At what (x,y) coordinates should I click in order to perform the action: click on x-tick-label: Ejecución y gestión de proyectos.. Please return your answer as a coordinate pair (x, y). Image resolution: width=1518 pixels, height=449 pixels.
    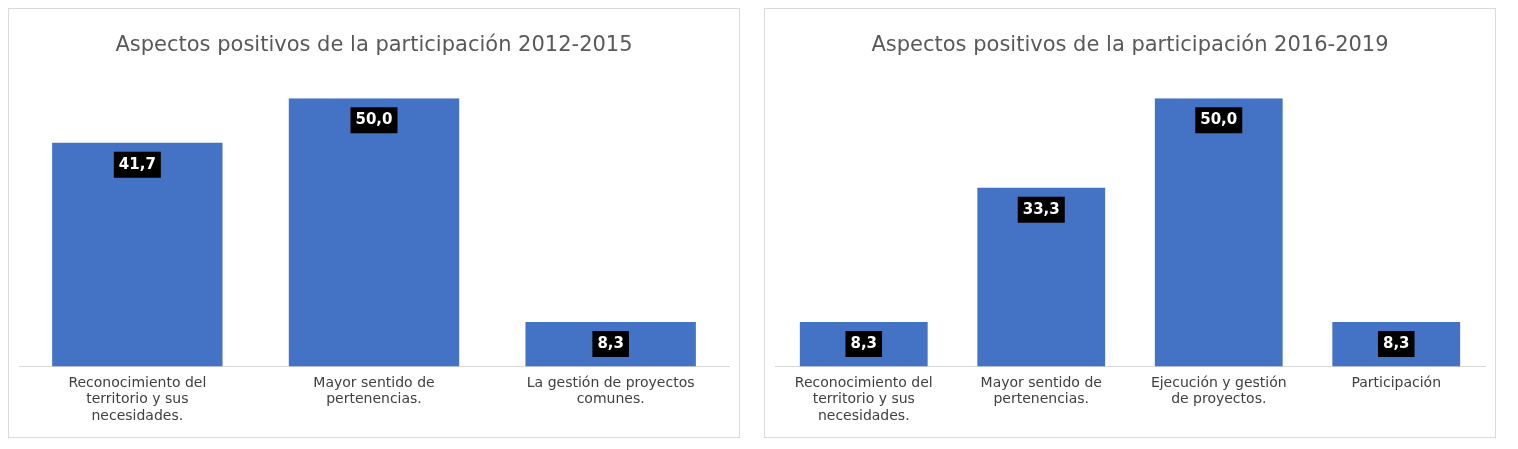
    Looking at the image, I should click on (1218, 390).